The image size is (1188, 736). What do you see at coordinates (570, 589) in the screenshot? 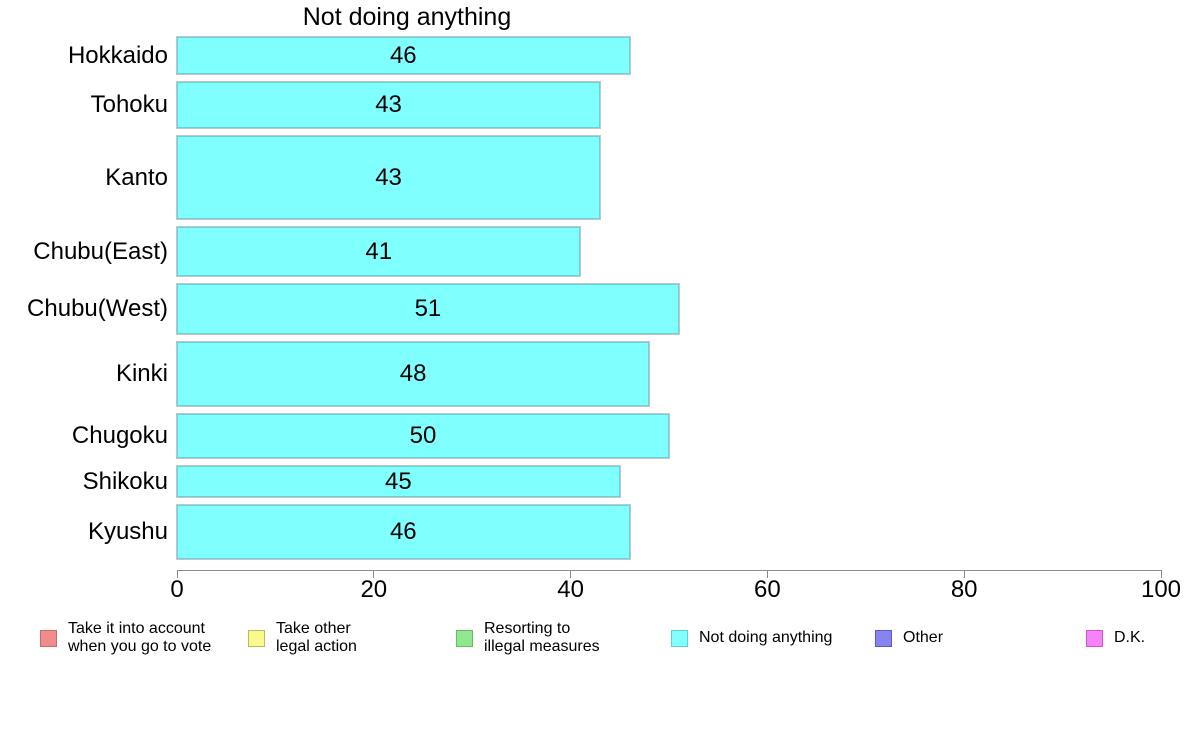
I see `x-axis-tick-label: 40` at bounding box center [570, 589].